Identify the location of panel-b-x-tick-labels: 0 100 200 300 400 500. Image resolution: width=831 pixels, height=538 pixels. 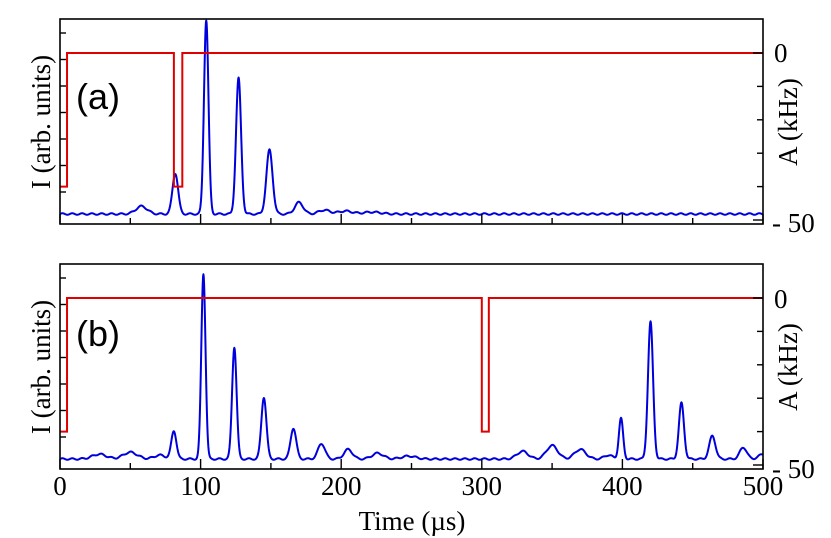
(418, 486).